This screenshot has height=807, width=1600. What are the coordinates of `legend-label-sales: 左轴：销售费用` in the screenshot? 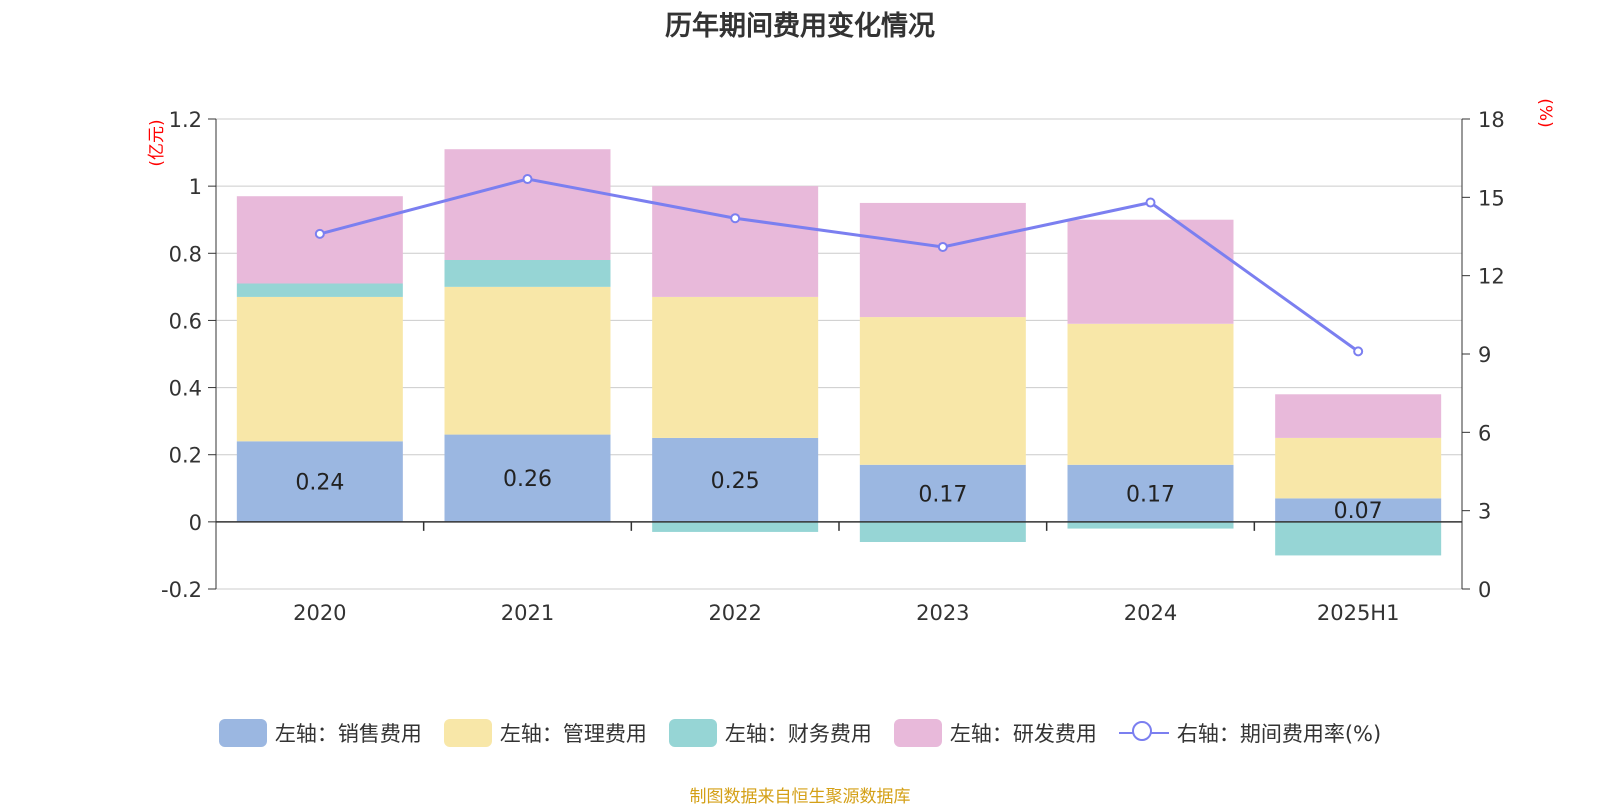 It's located at (348, 734).